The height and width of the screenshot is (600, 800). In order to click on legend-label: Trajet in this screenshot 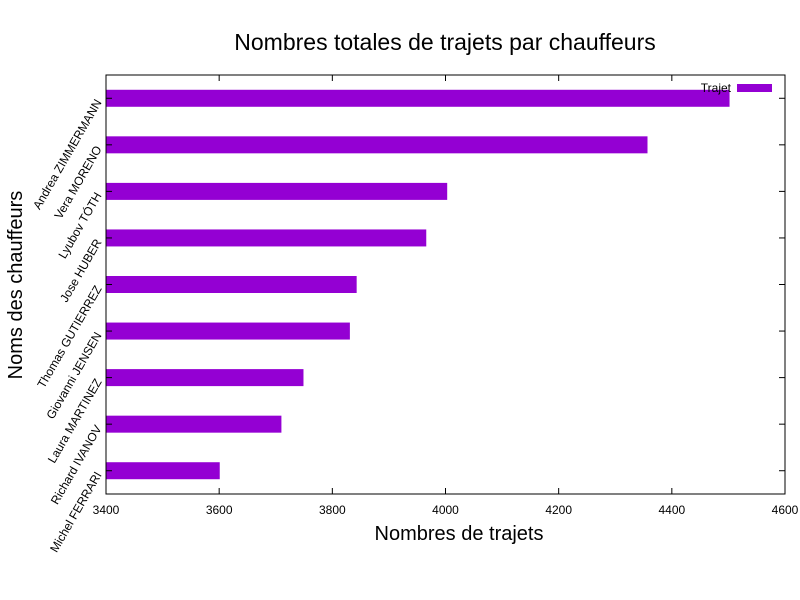, I will do `click(716, 88)`.